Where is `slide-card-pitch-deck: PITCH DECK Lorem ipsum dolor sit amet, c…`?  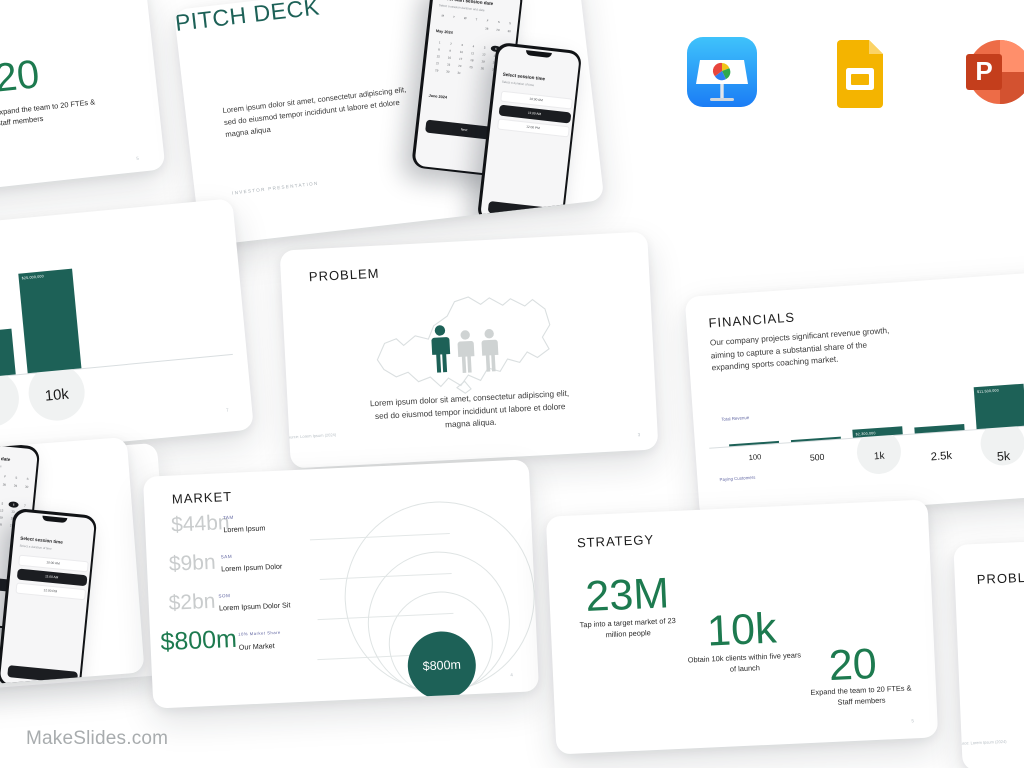
slide-card-pitch-deck: PITCH DECK Lorem ipsum dolor sit amet, c… is located at coordinates (389, 123).